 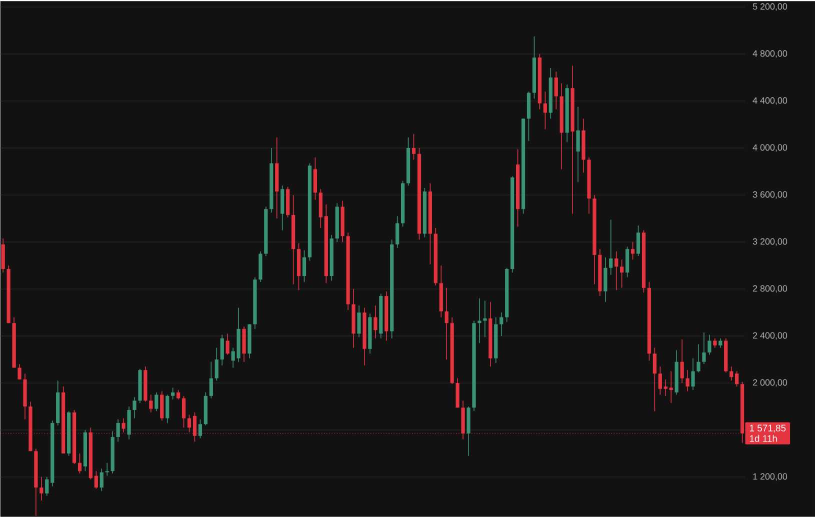 I want to click on y-tick-label: 2 800,00, so click(x=770, y=289).